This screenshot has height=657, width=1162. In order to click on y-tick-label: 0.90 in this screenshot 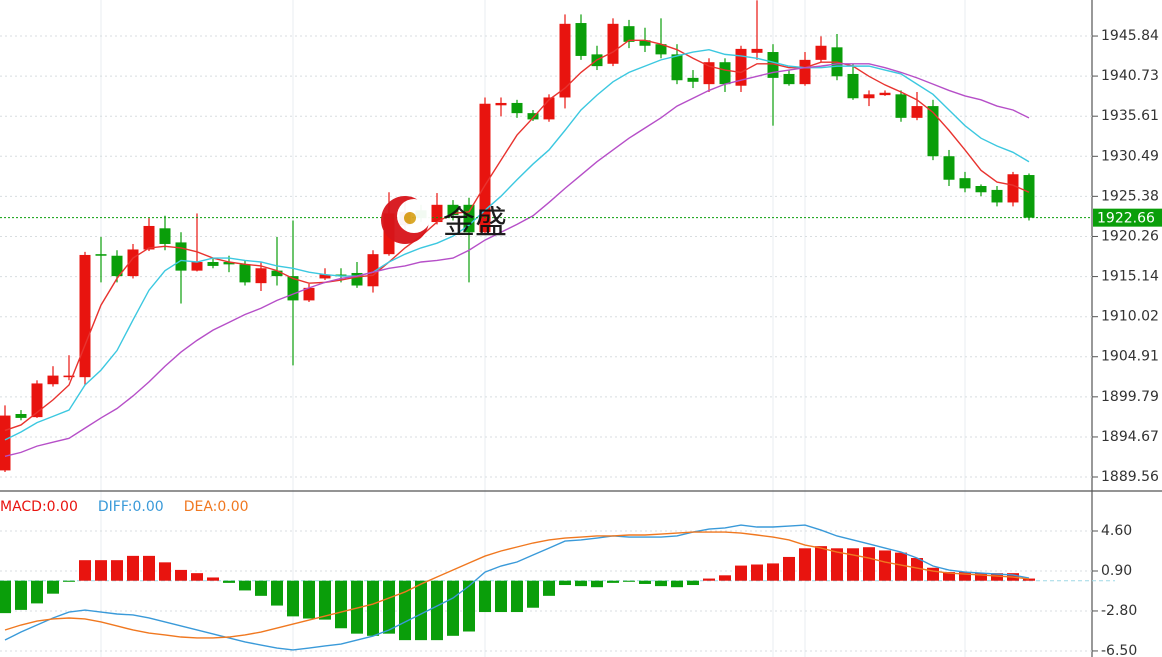, I will do `click(1116, 571)`.